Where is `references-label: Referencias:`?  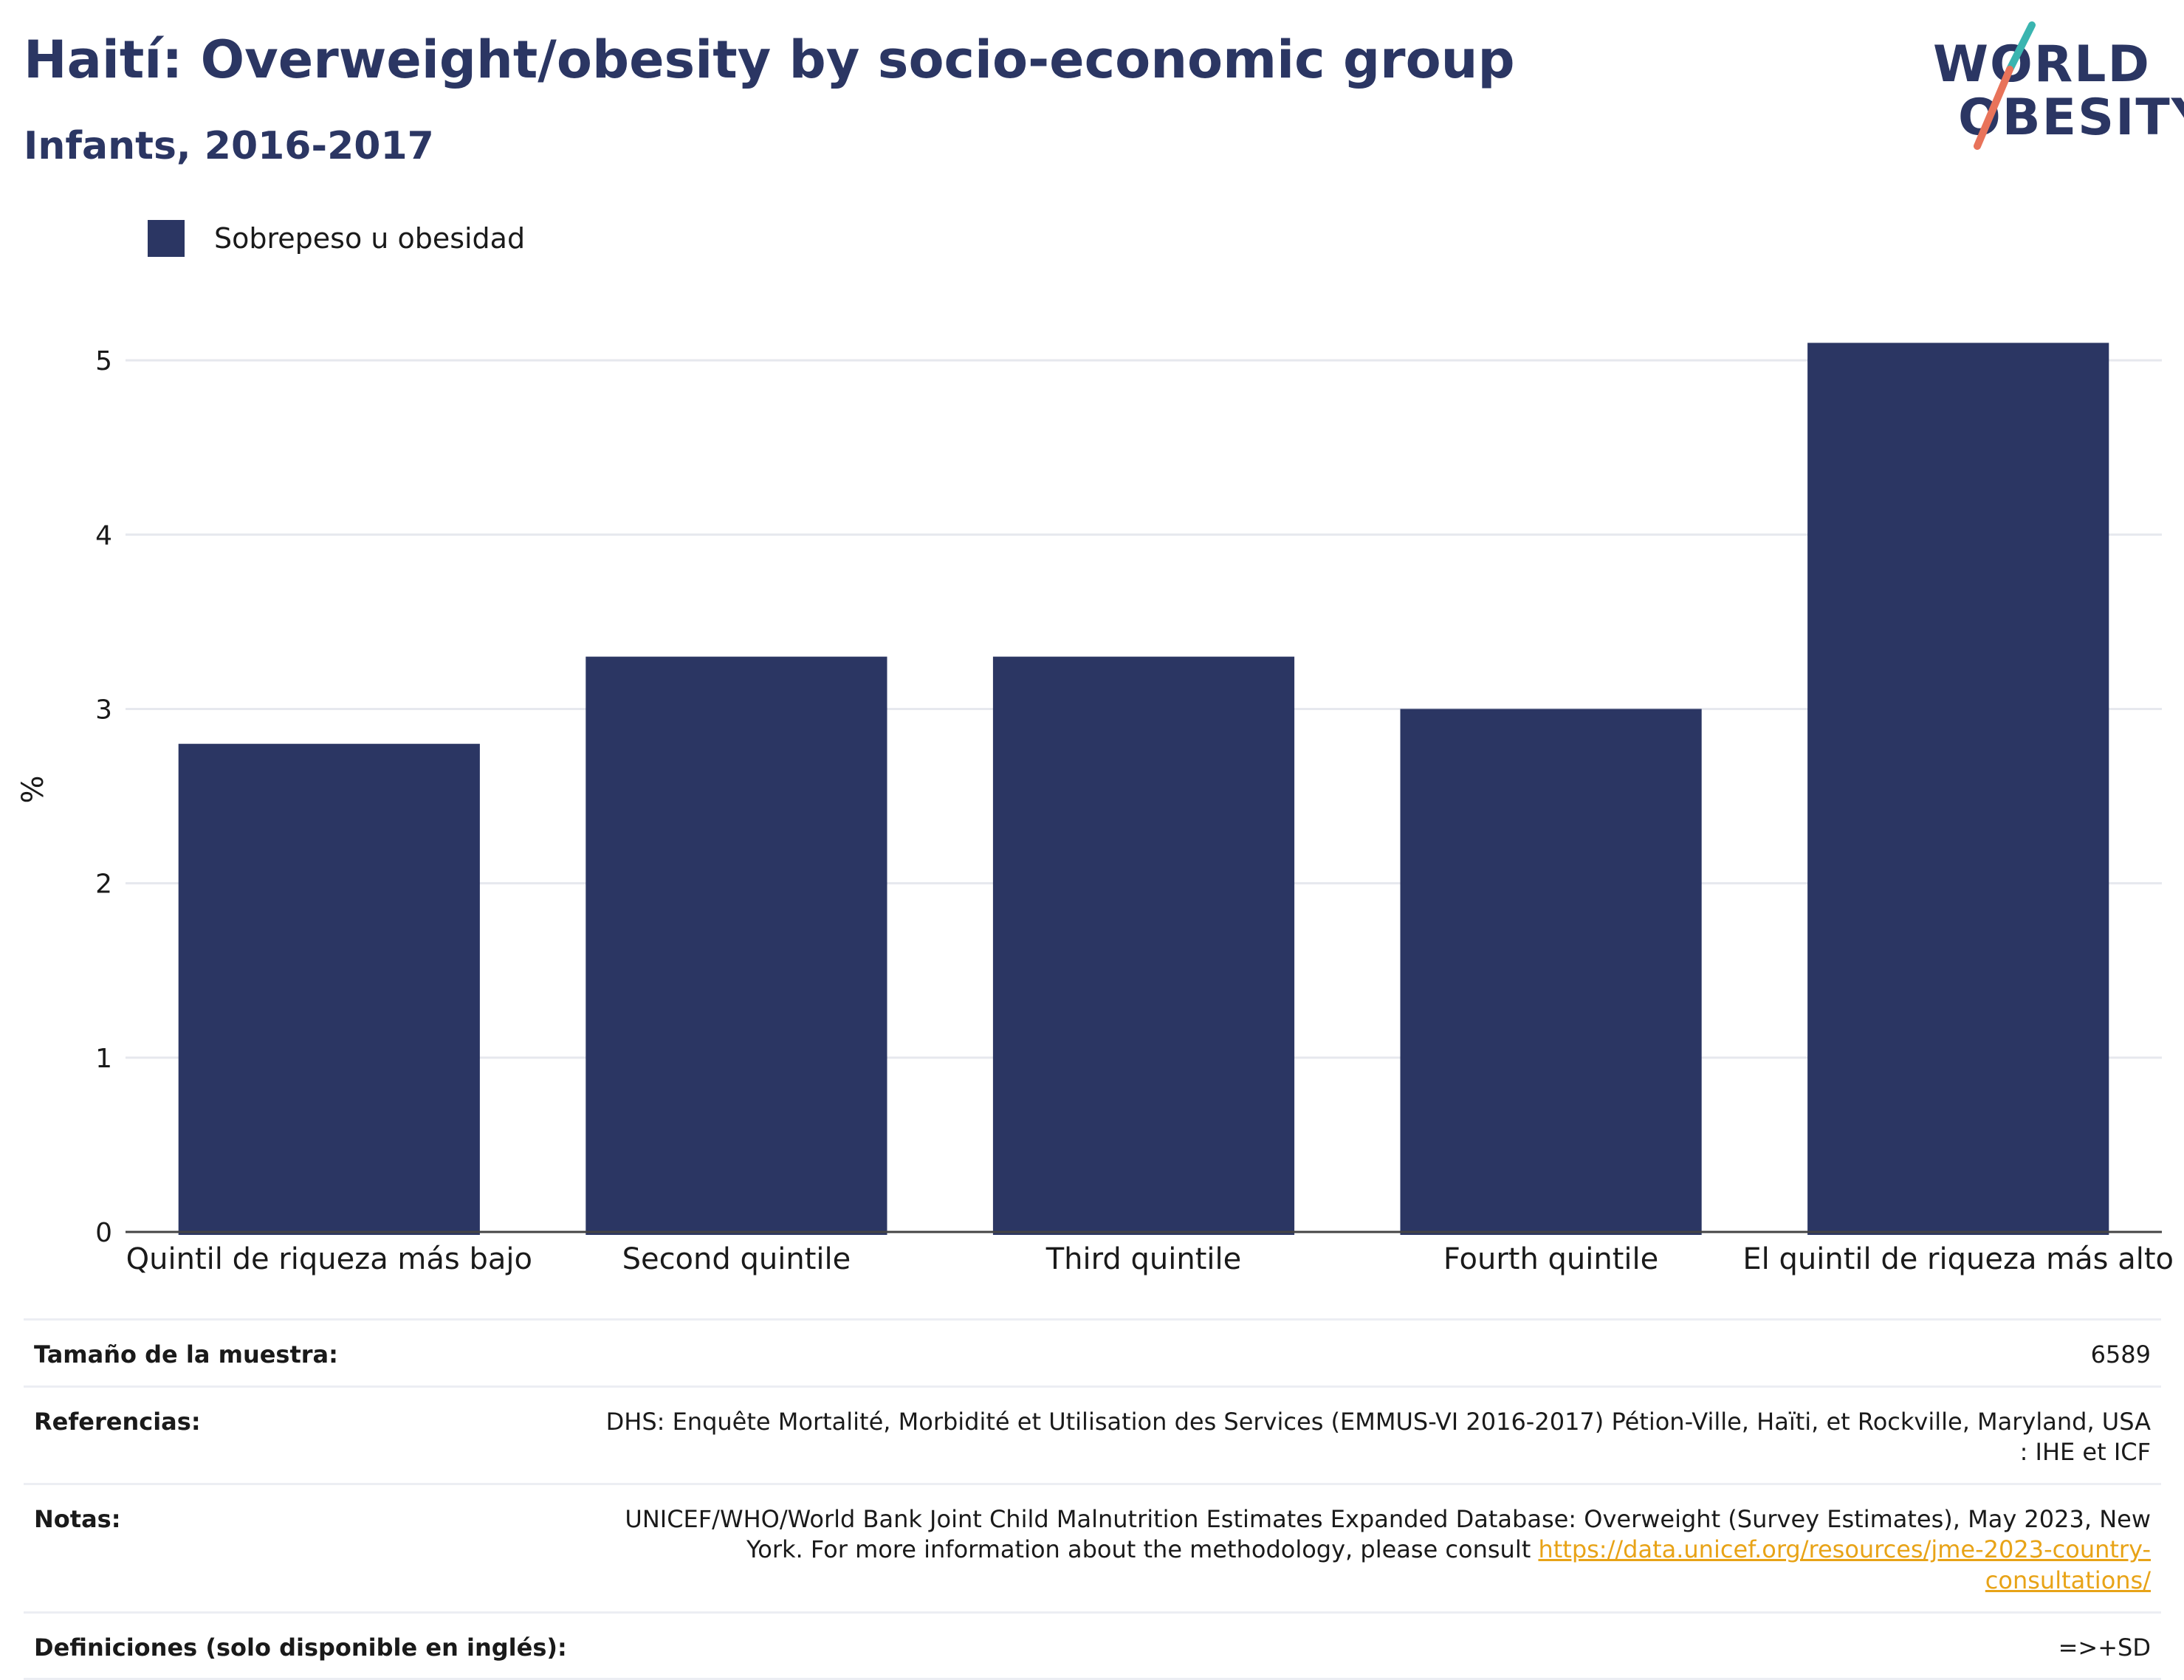
references-label: Referencias: is located at coordinates (118, 1421).